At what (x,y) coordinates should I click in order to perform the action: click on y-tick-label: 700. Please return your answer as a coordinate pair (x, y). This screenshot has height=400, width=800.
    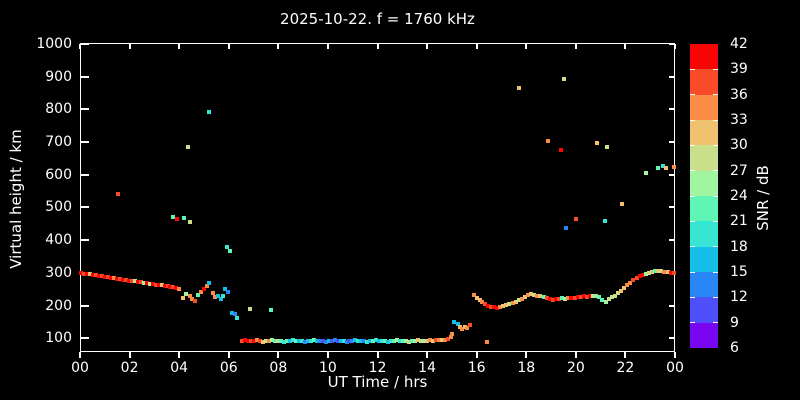
    Looking at the image, I should click on (58, 142).